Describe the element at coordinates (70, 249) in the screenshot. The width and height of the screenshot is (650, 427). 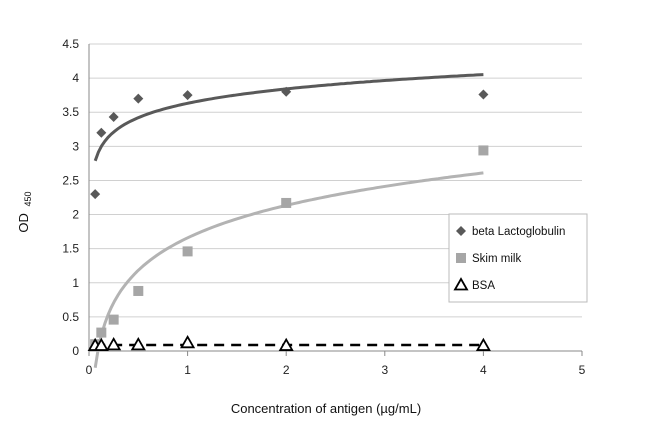
I see `y-tick-label: 1.5` at that location.